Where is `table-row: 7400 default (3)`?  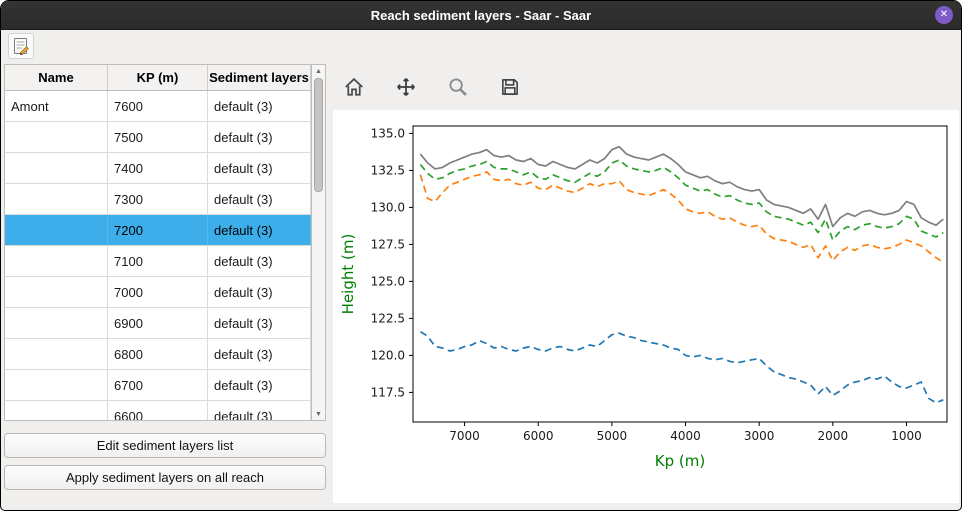 table-row: 7400 default (3) is located at coordinates (158, 168).